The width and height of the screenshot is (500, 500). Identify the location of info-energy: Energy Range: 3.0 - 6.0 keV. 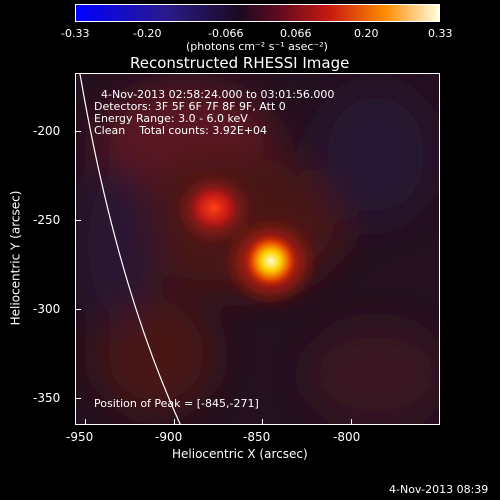
(171, 118).